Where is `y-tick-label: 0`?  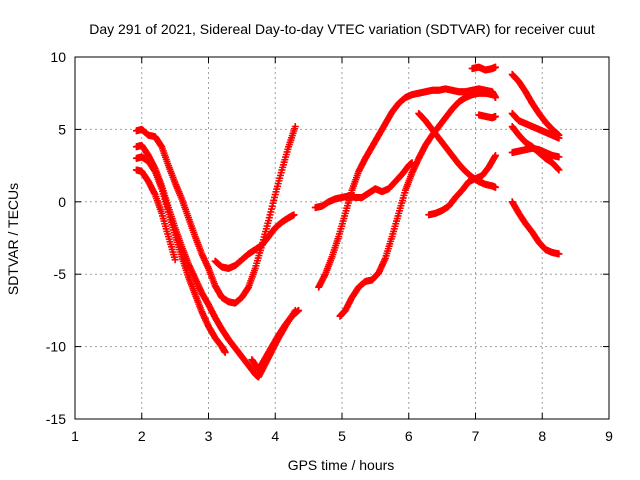
y-tick-label: 0 is located at coordinates (62, 202).